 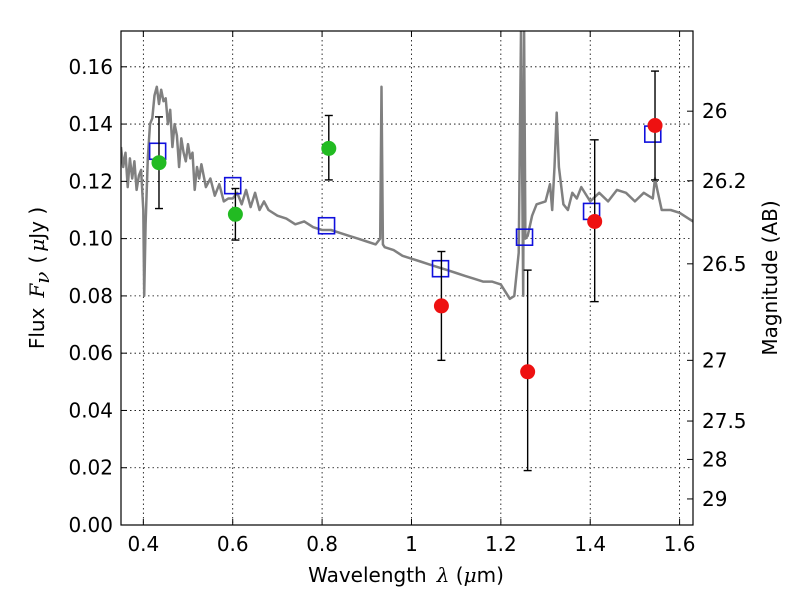 I want to click on x-tick-label: 1.6, so click(x=680, y=544).